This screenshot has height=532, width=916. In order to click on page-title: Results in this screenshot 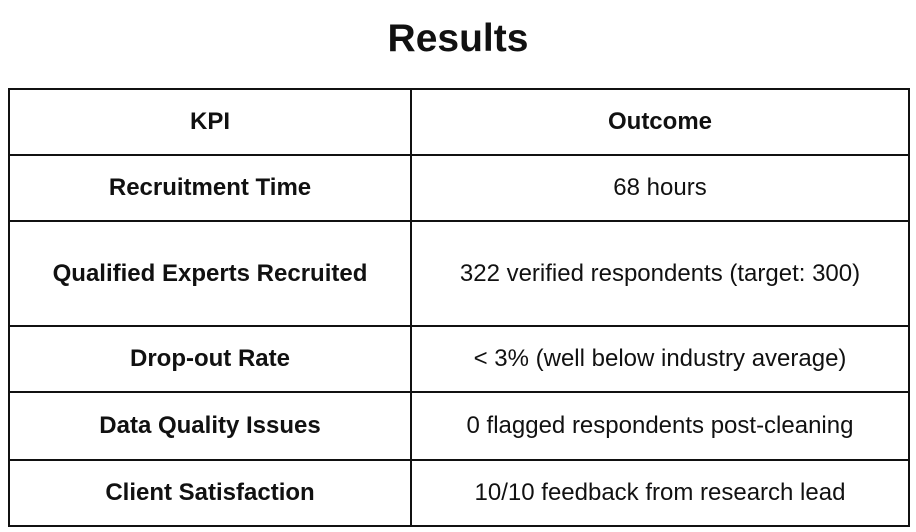, I will do `click(458, 38)`.